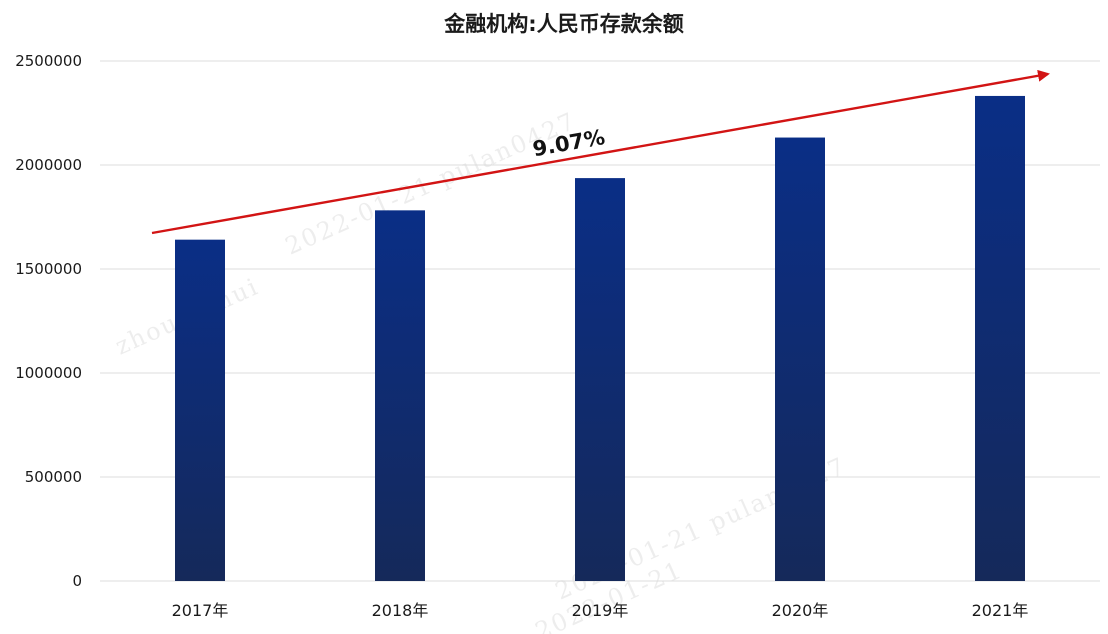 The width and height of the screenshot is (1108, 634). I want to click on x-tick-label: 2018年, so click(400, 610).